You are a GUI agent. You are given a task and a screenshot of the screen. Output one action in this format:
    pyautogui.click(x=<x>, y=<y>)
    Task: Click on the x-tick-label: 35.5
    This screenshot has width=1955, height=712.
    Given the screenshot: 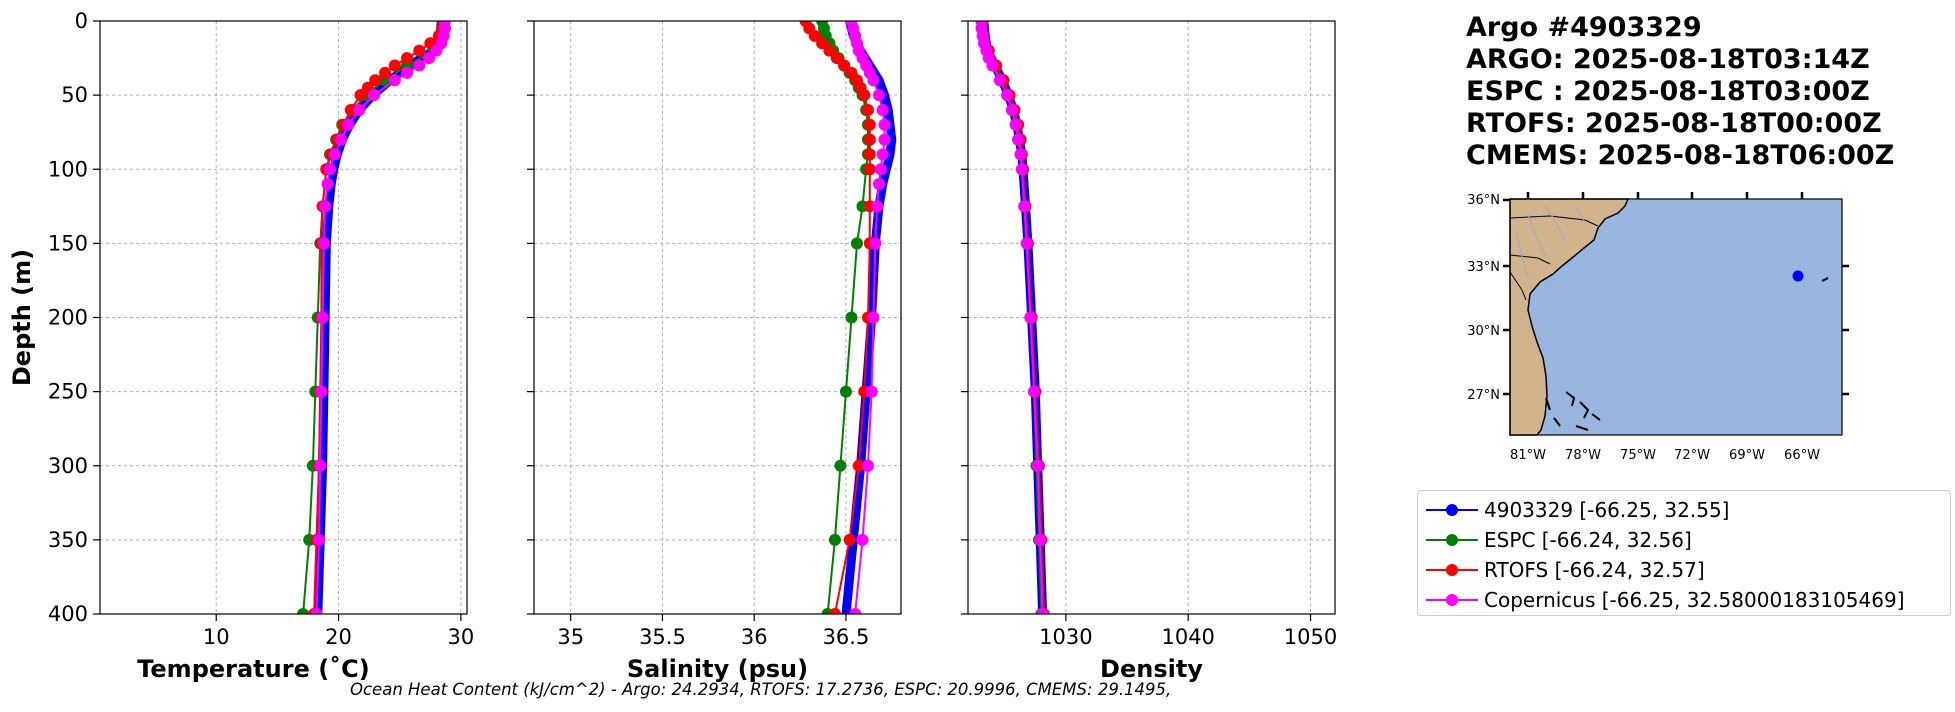 What is the action you would take?
    pyautogui.click(x=662, y=637)
    